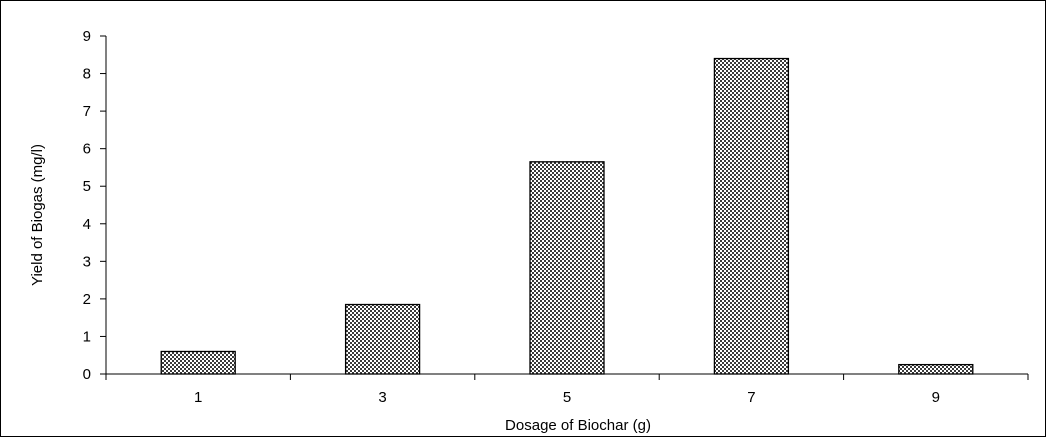 The width and height of the screenshot is (1046, 437). Describe the element at coordinates (198, 397) in the screenshot. I see `x-tick-label-1: 1` at that location.